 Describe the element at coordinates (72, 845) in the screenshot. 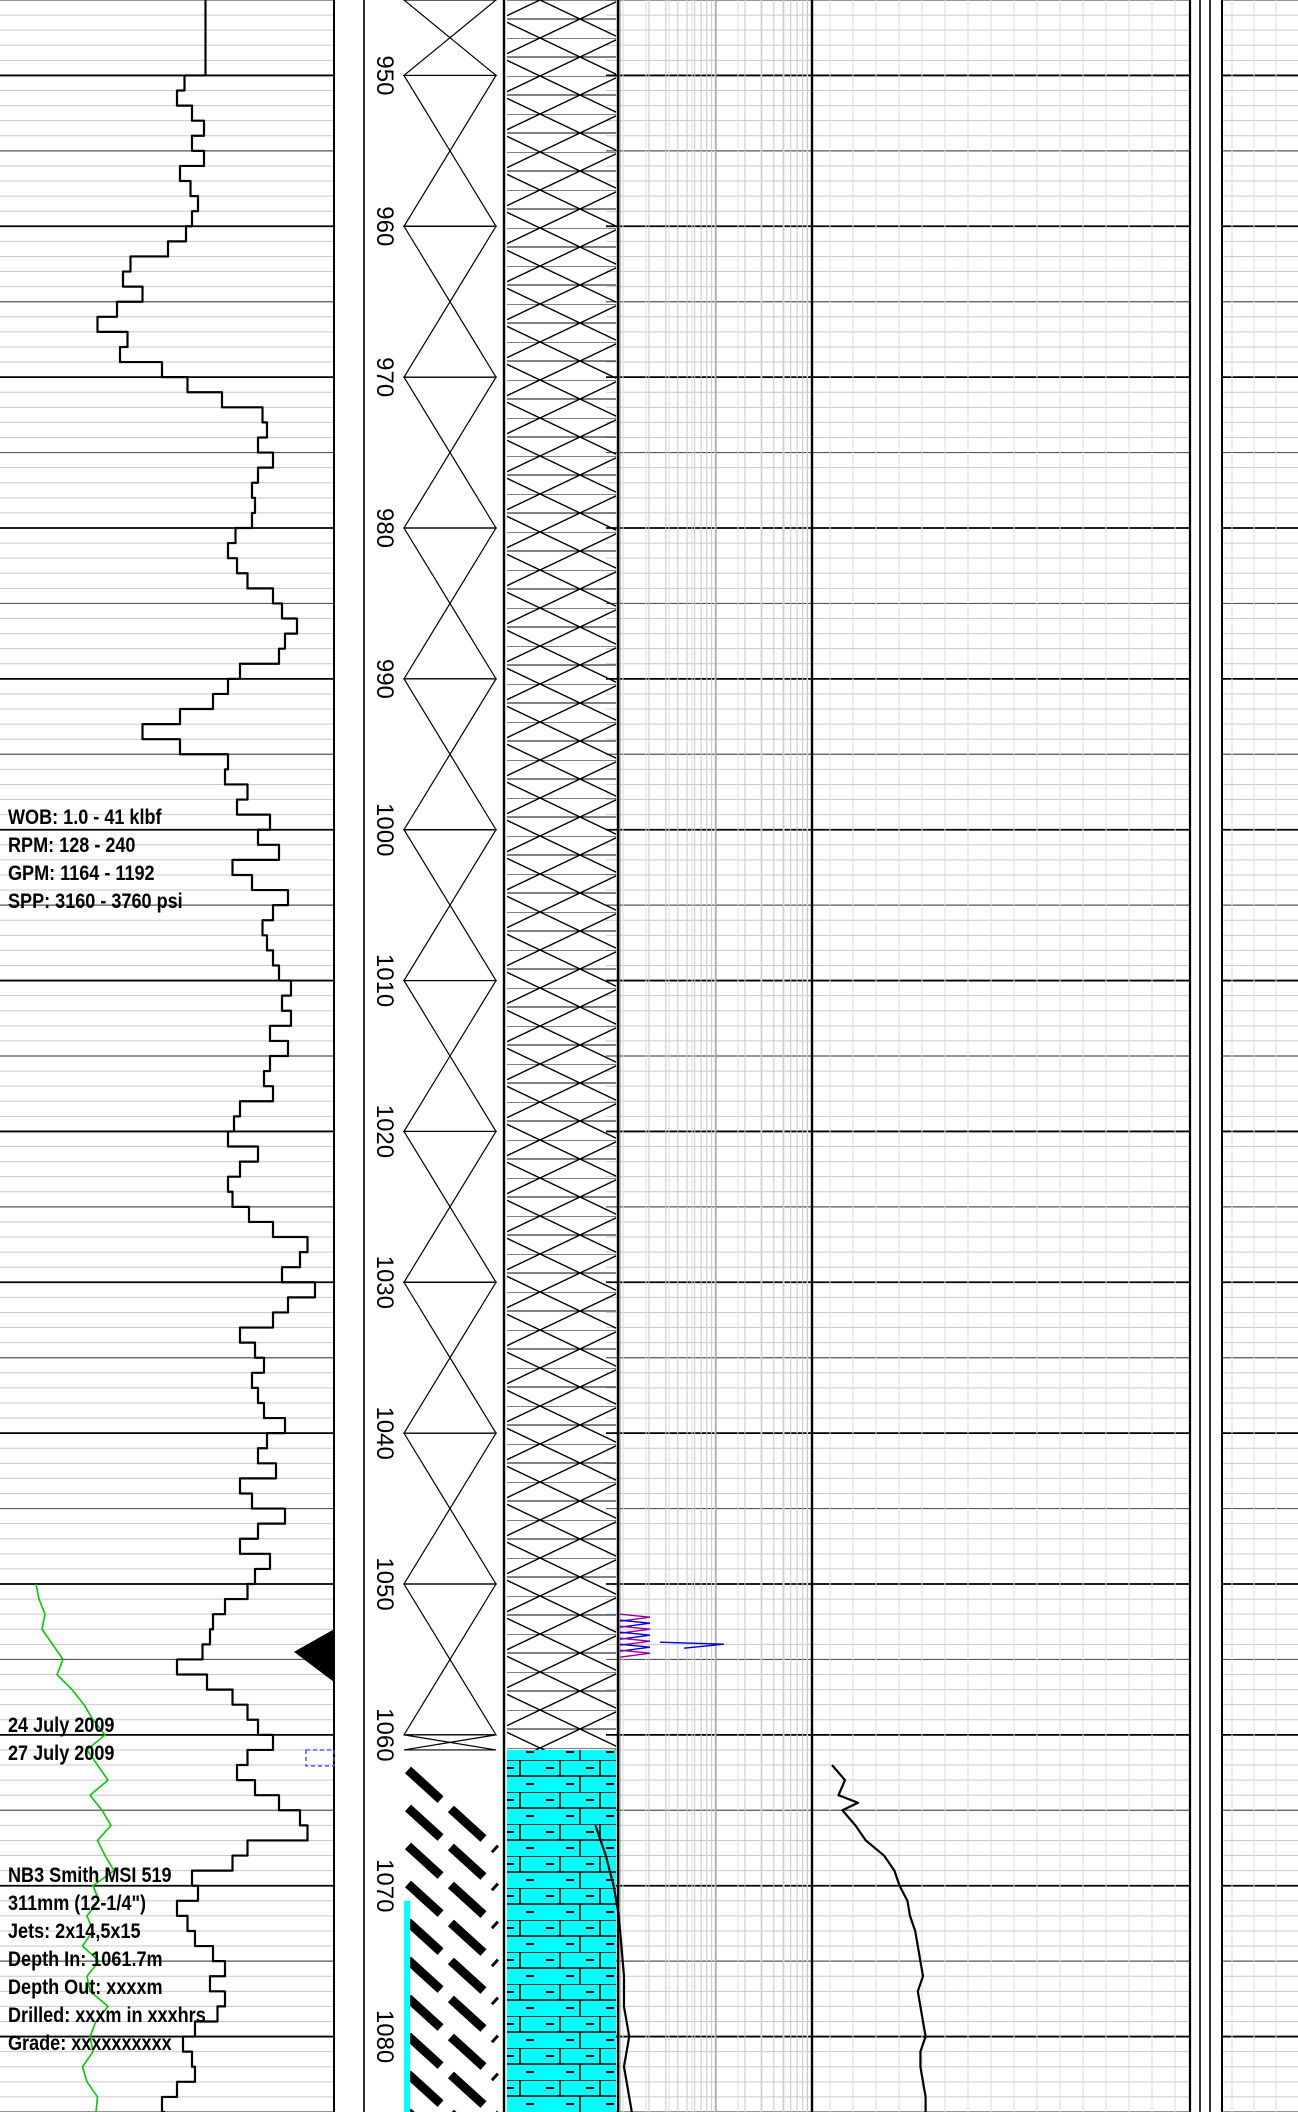

I see `param-rpm: RPM: 128 - 240` at that location.